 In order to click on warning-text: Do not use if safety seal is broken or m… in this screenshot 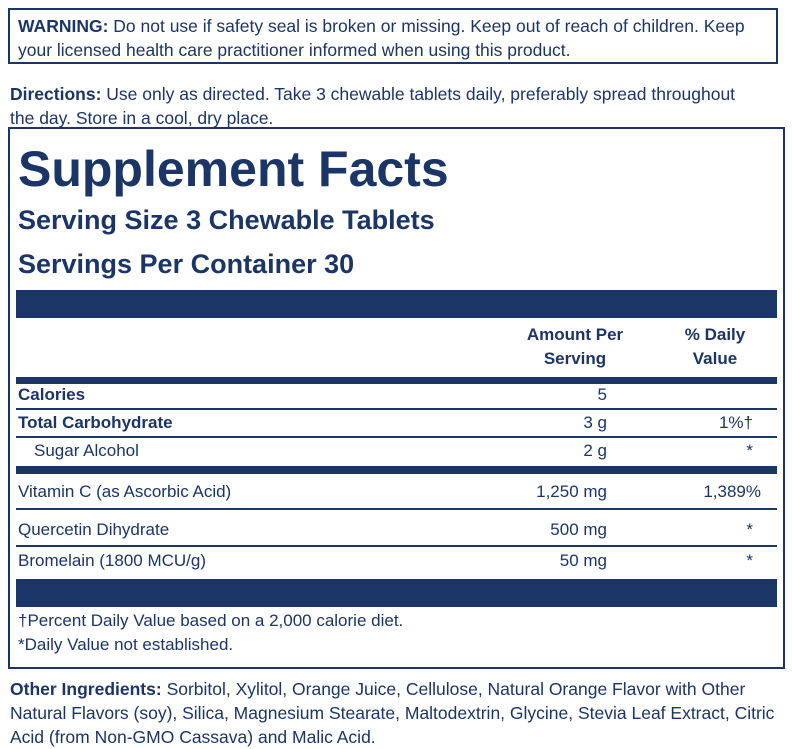, I will do `click(381, 38)`.